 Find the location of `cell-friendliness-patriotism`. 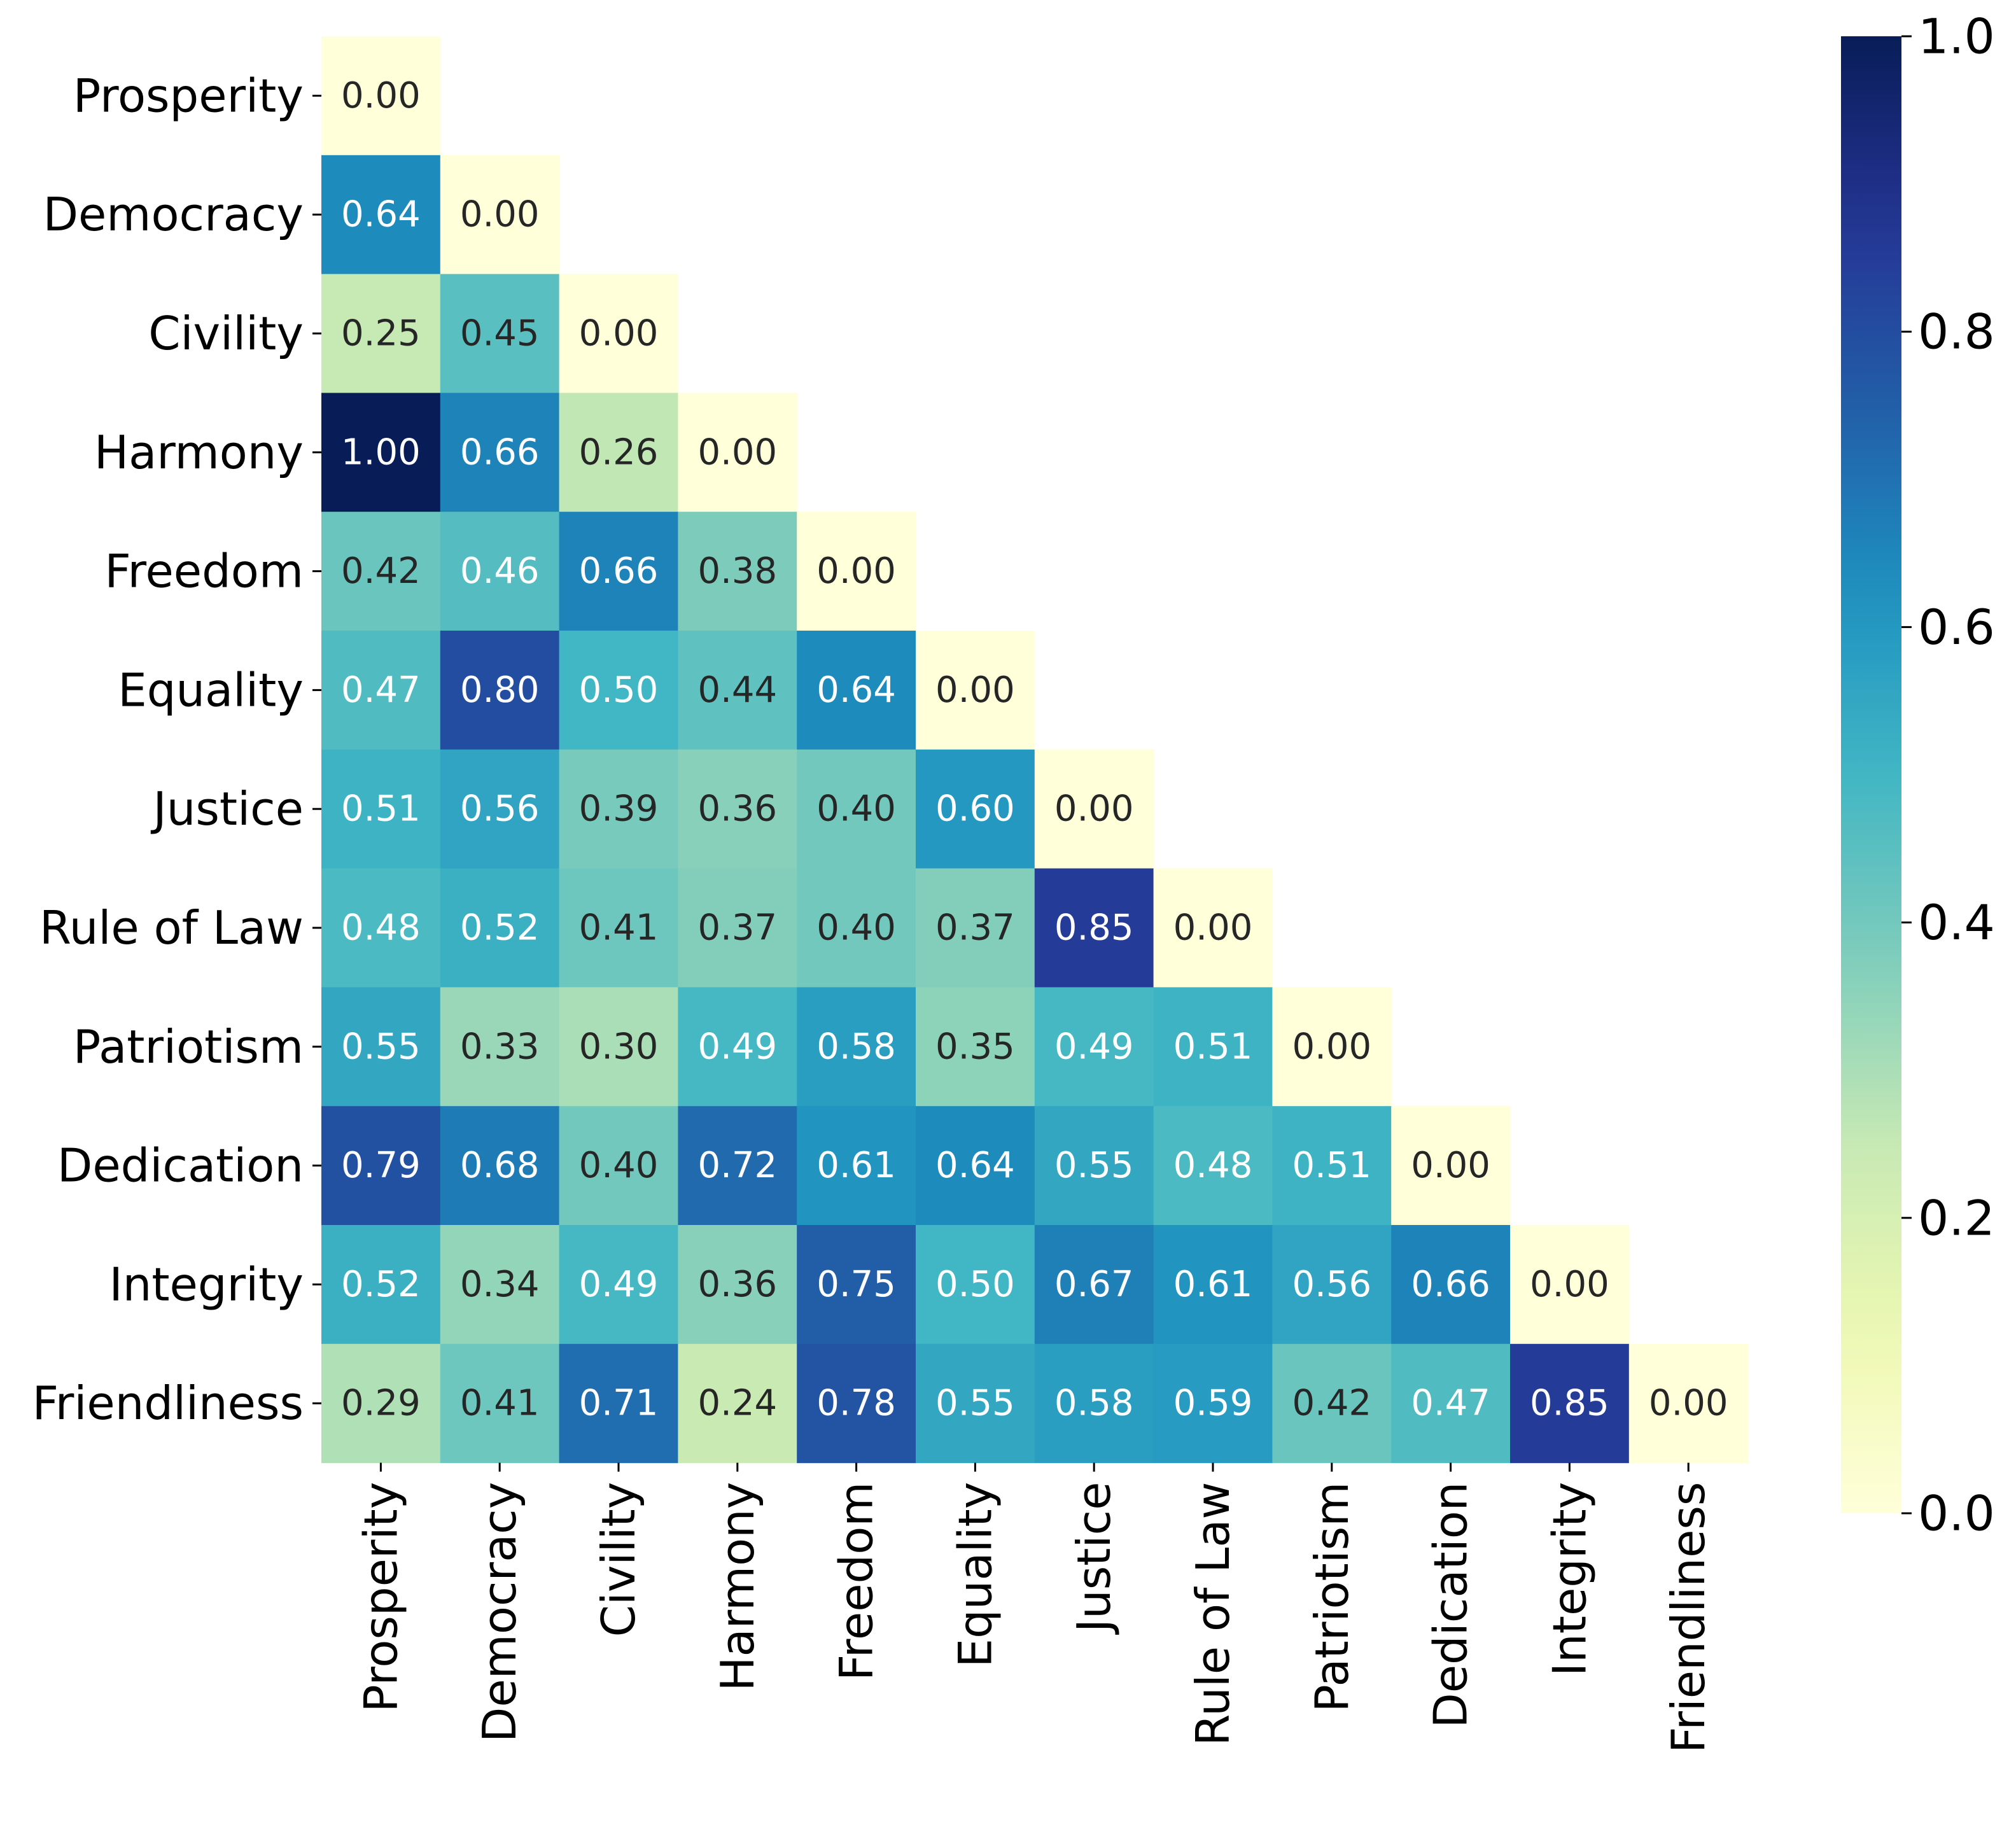

cell-friendliness-patriotism is located at coordinates (1332, 1403).